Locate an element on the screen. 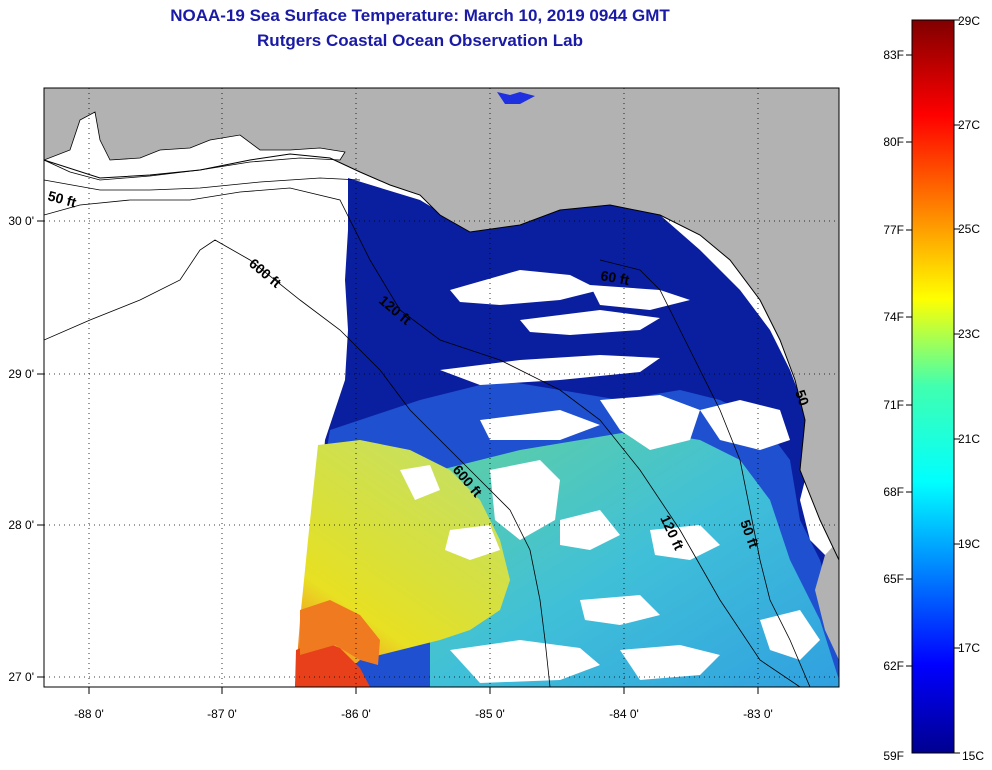 The height and width of the screenshot is (770, 992). lat-tick-label: 28 0' is located at coordinates (21, 525).